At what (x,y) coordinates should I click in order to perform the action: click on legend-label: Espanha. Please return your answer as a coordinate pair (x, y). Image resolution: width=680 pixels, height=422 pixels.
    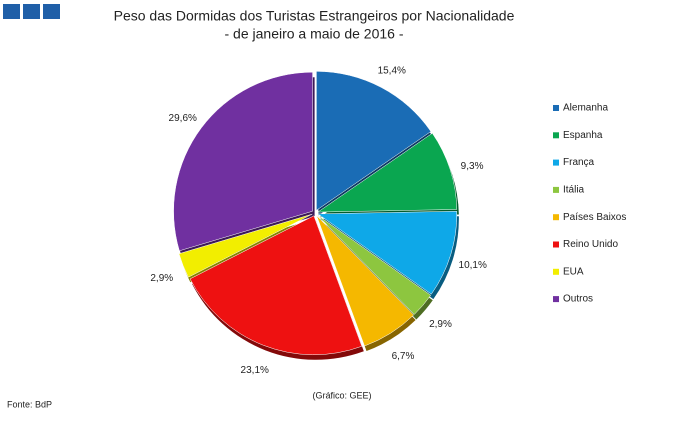
    Looking at the image, I should click on (583, 135).